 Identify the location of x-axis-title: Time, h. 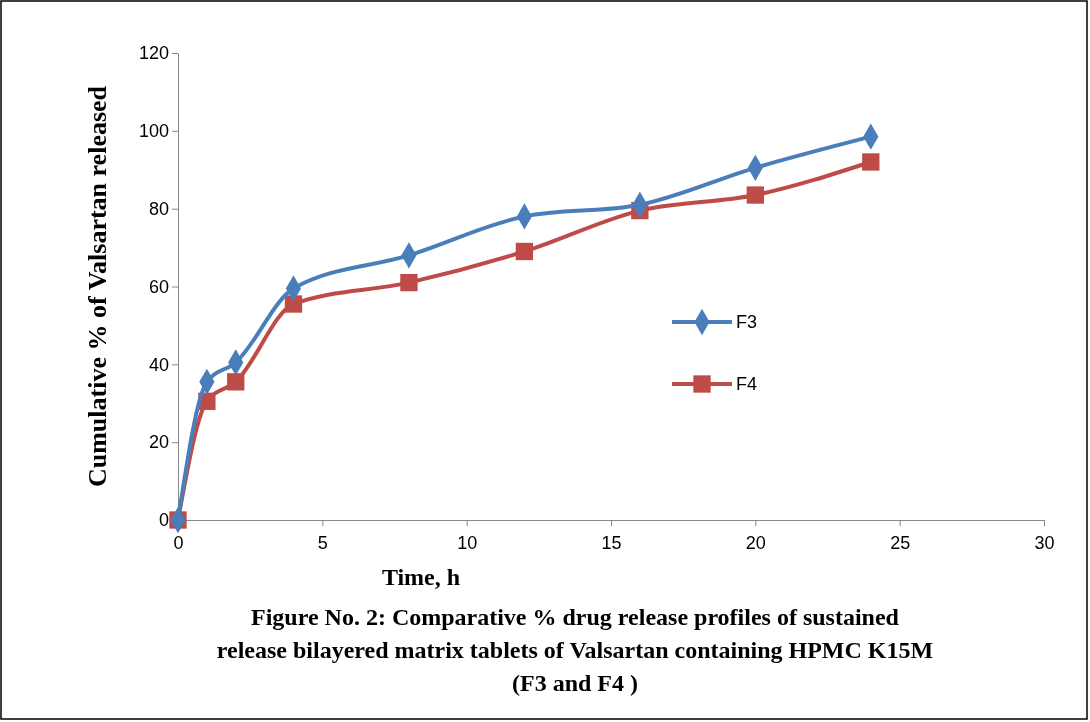
(421, 577).